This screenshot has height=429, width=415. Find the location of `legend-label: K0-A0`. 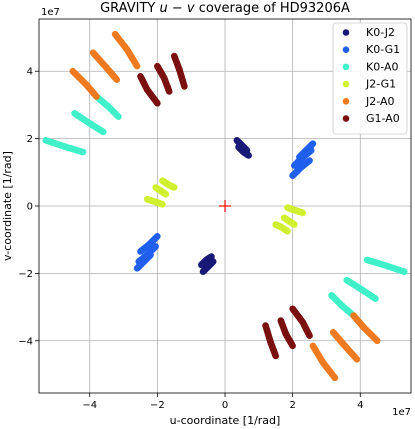

legend-label: K0-A0 is located at coordinates (382, 66).